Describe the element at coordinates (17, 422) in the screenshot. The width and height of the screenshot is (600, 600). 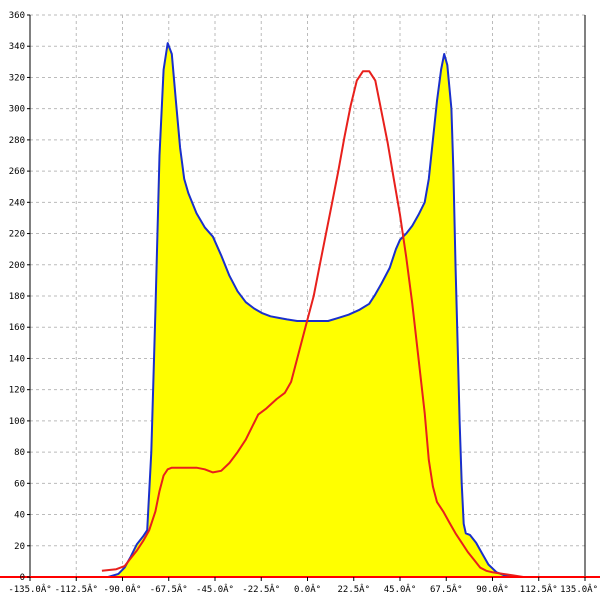
I see `y-tick-label-5: 100` at that location.